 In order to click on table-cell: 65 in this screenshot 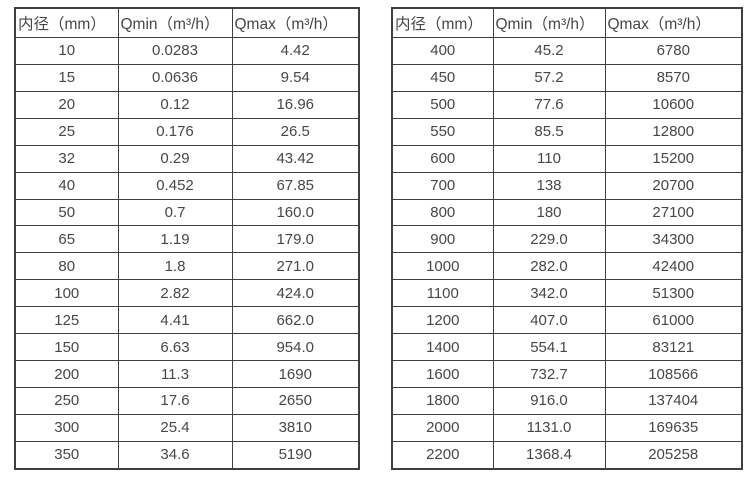, I will do `click(66, 239)`.